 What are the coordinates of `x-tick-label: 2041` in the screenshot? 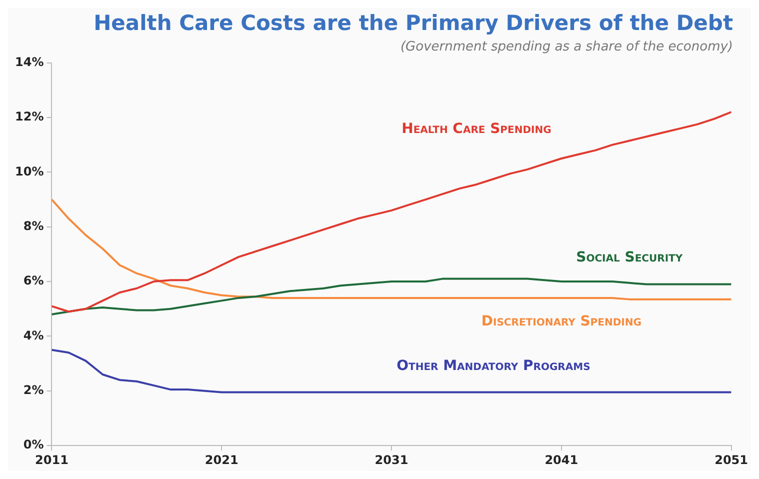 It's located at (561, 459).